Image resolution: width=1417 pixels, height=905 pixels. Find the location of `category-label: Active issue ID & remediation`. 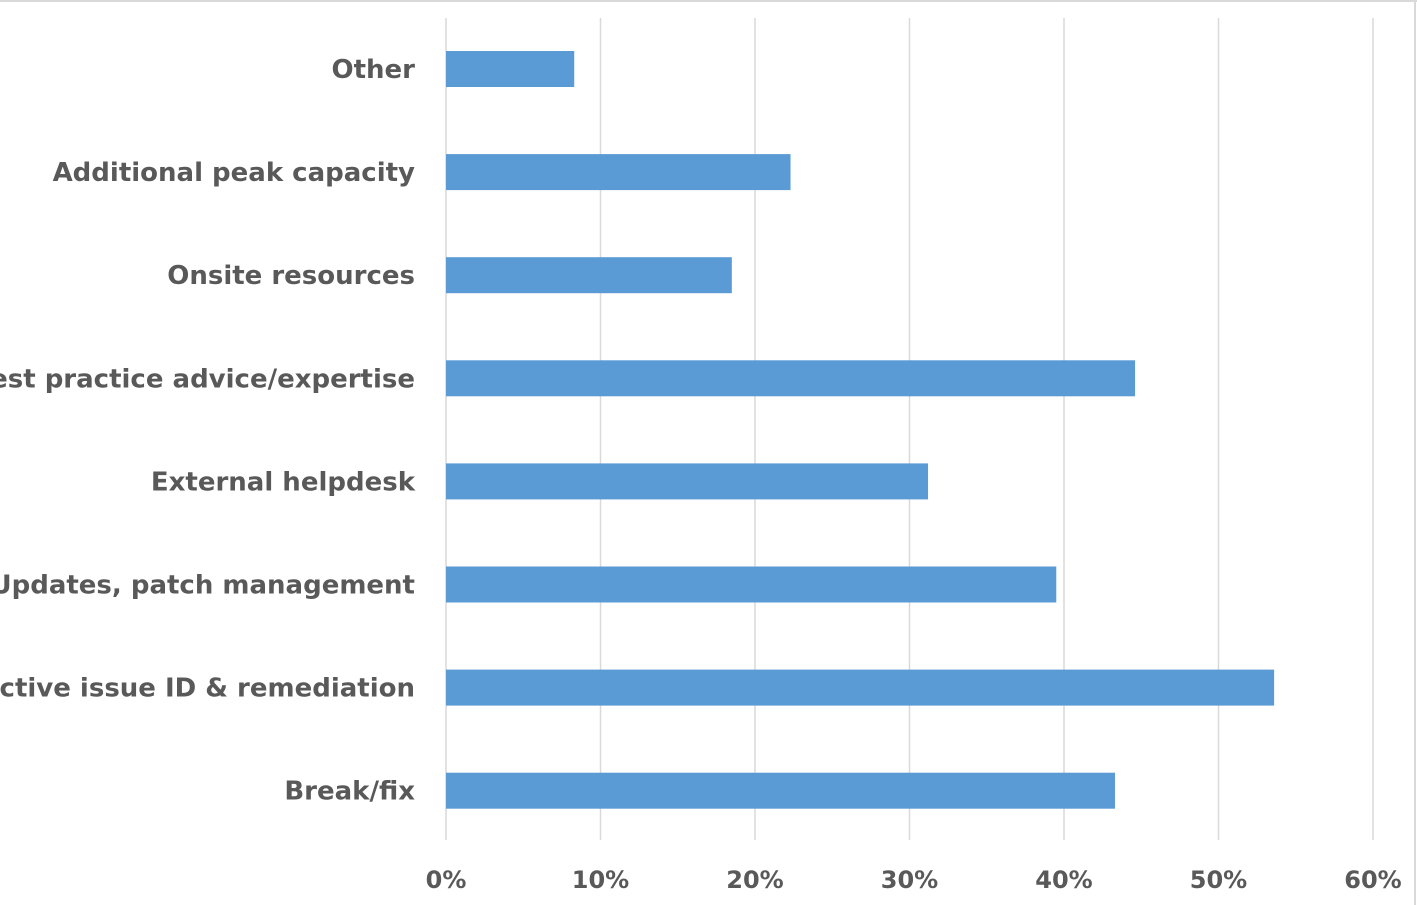

category-label: Active issue ID & remediation is located at coordinates (207, 689).